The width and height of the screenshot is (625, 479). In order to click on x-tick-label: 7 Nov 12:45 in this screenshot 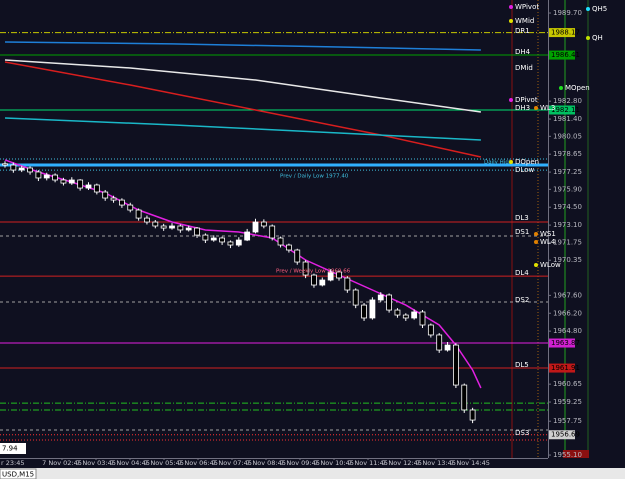, I will do `click(402, 463)`.